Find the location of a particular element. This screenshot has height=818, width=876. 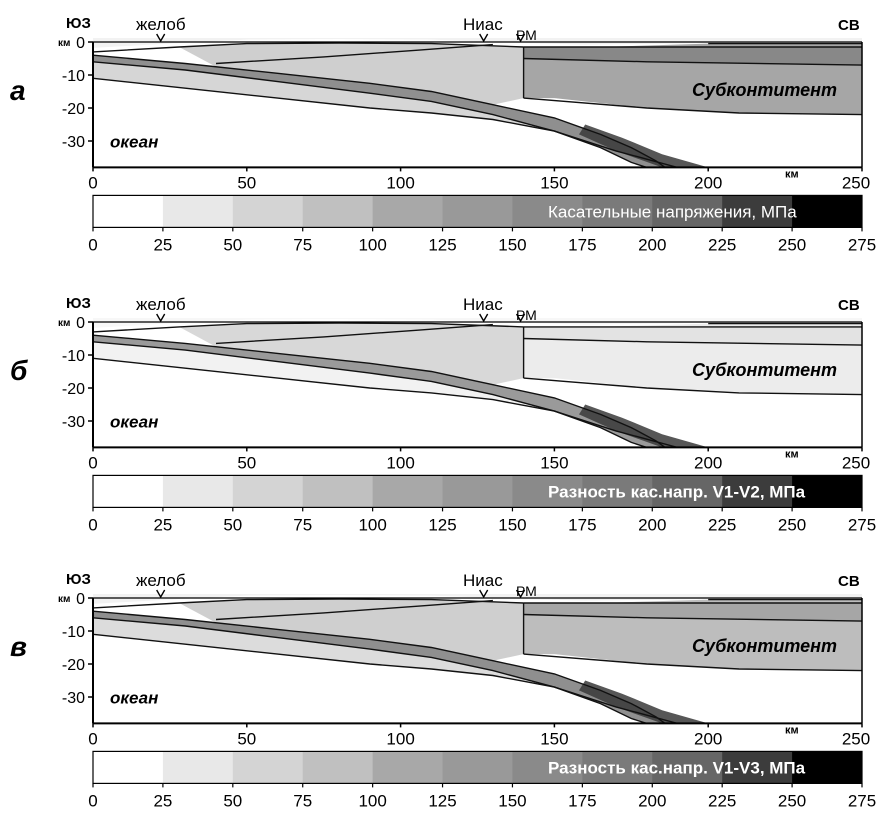

rm-label: РМ is located at coordinates (526, 591).